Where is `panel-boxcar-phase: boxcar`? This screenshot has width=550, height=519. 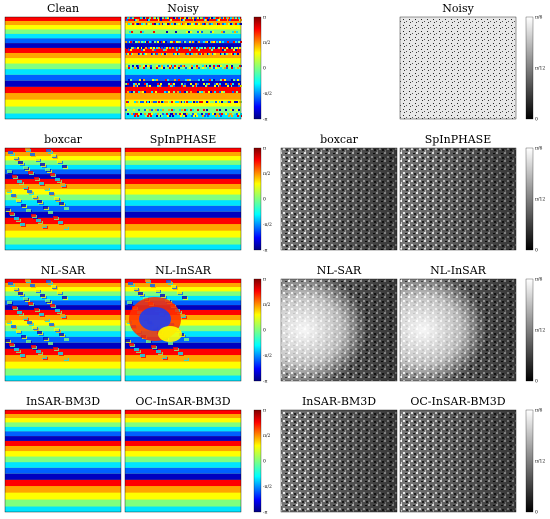
panel-boxcar-phase: boxcar is located at coordinates (63, 192).